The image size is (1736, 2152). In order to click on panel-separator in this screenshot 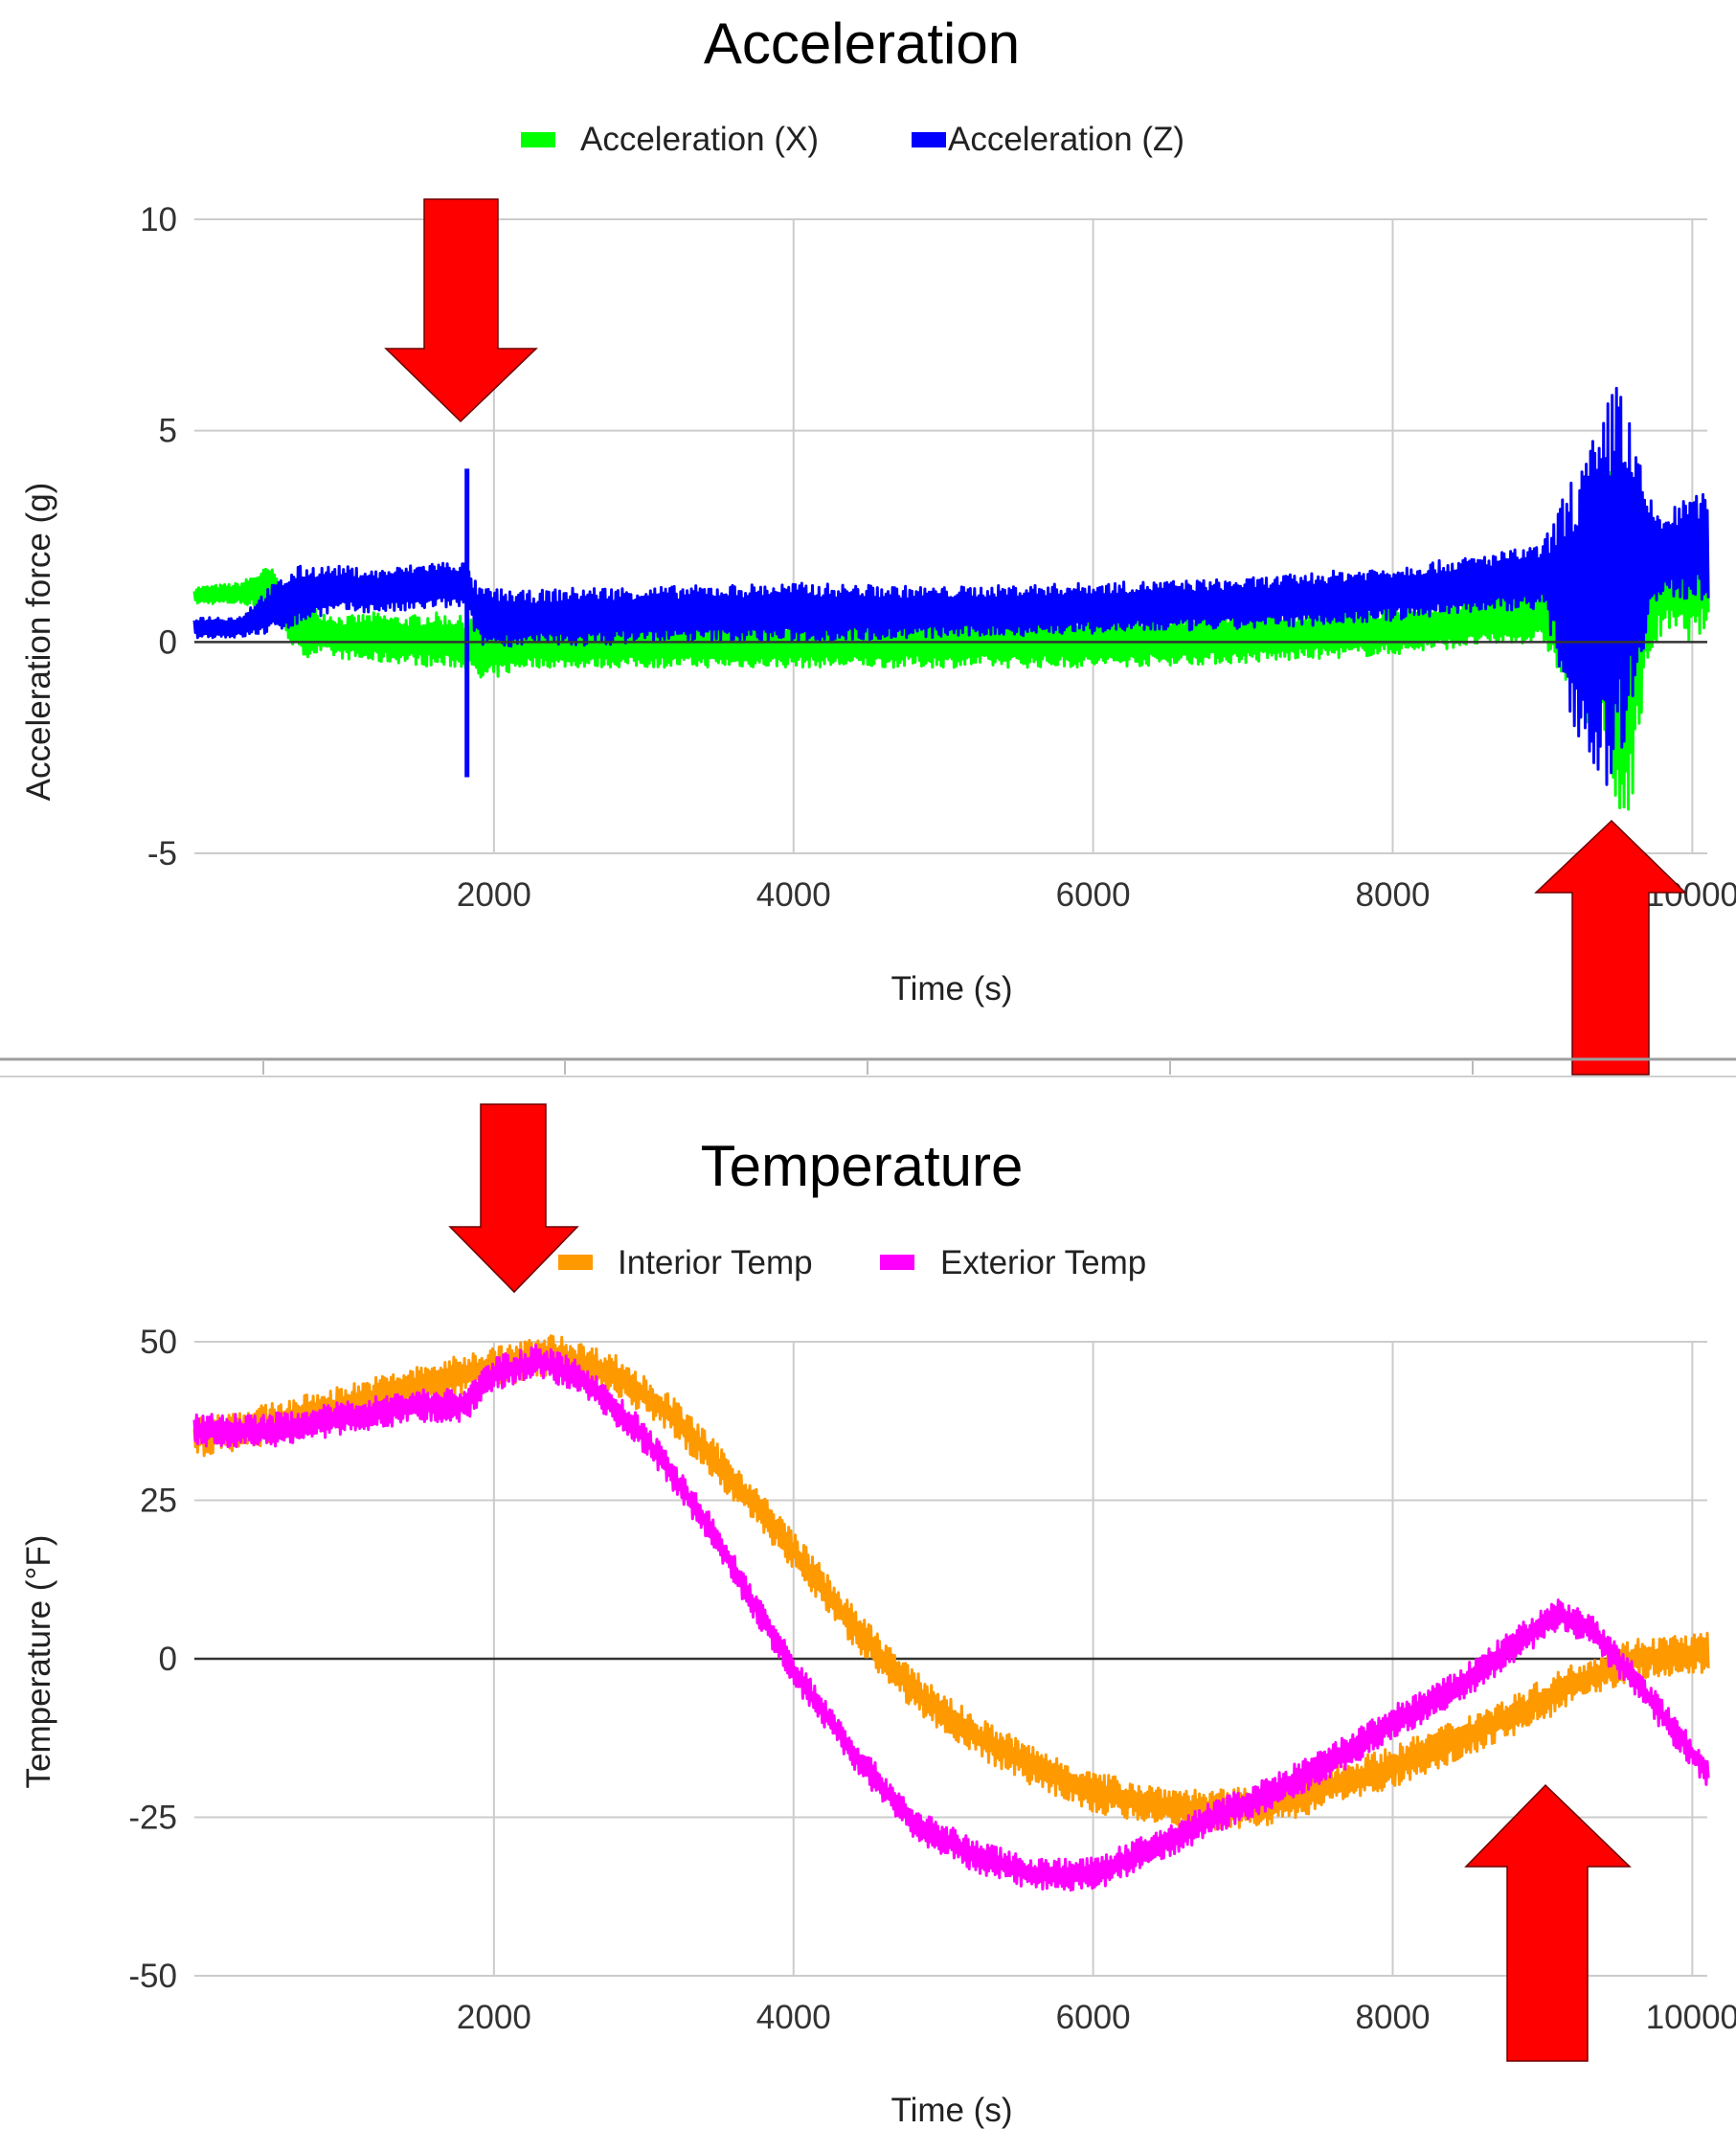, I will do `click(868, 1067)`.